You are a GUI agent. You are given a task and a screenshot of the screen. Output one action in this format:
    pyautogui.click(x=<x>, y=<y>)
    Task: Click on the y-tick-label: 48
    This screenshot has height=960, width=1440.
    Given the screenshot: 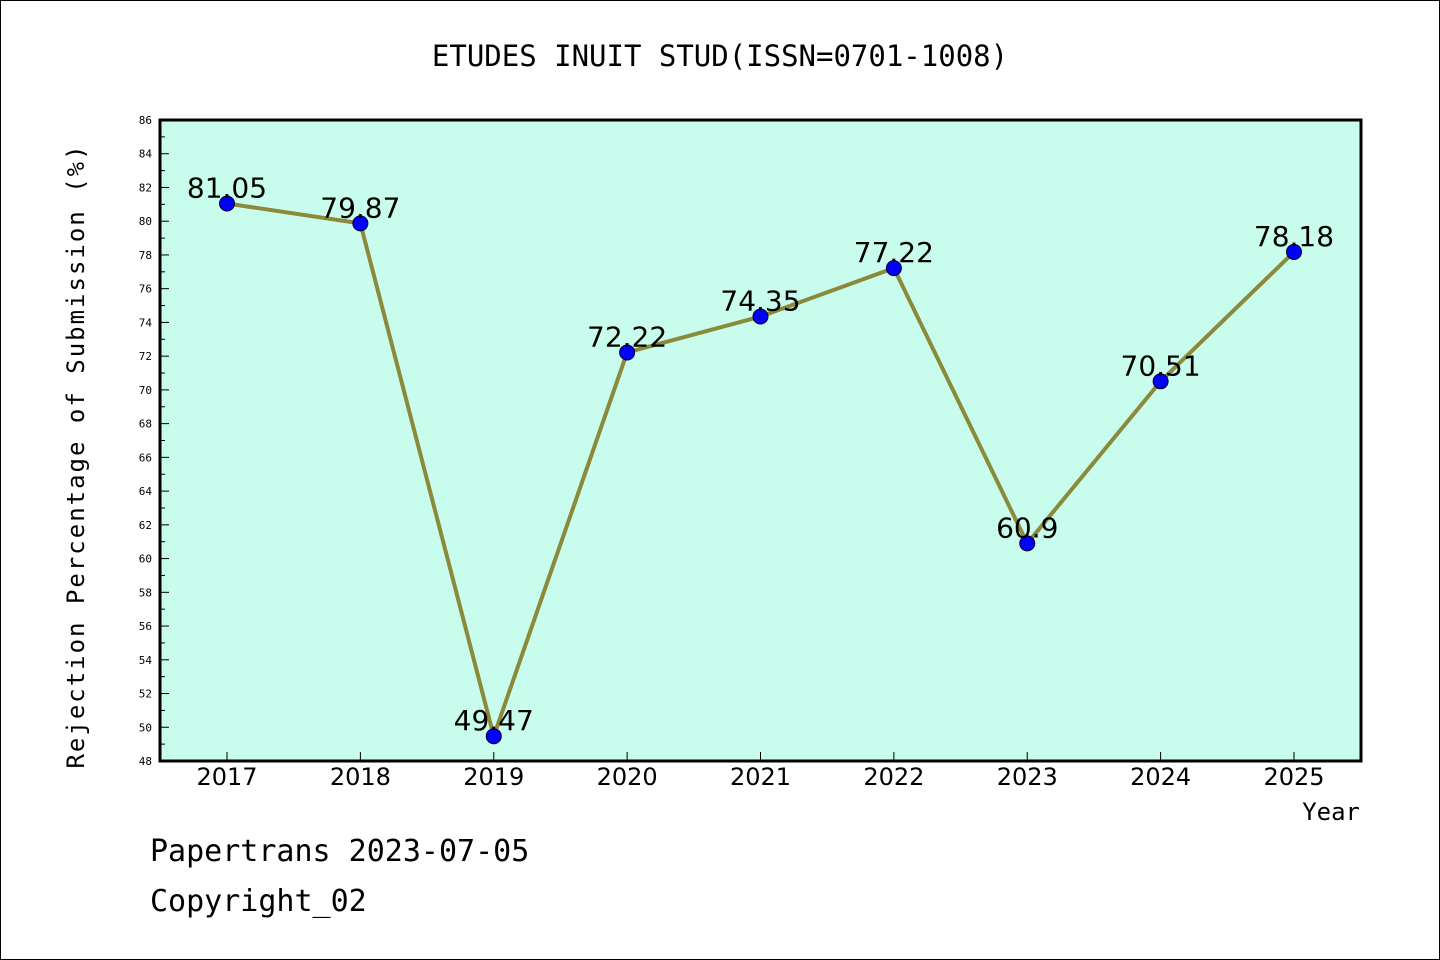 What is the action you would take?
    pyautogui.click(x=145, y=761)
    